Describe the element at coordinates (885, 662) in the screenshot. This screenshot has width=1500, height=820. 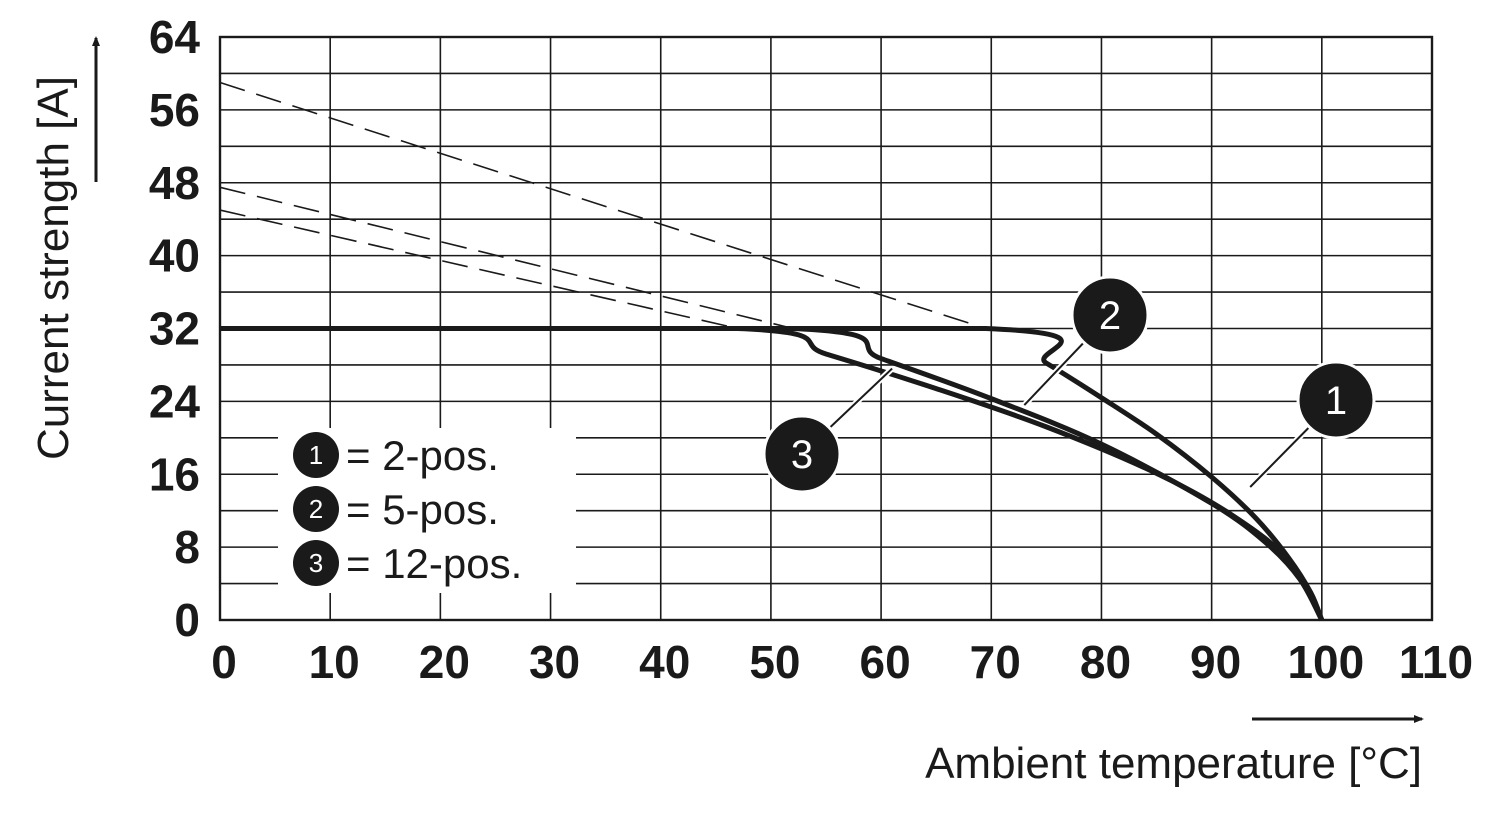
I see `x-tick-label: 60` at that location.